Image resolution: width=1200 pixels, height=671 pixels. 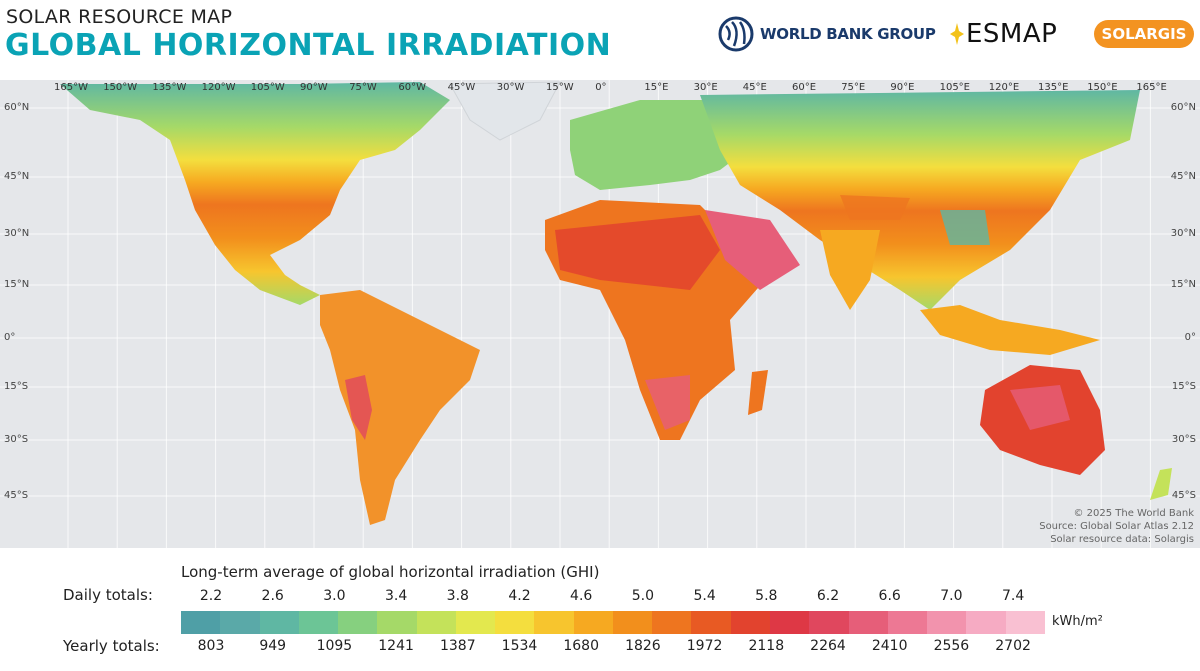 What do you see at coordinates (519, 646) in the screenshot?
I see `yearly-tick-label: 1534` at bounding box center [519, 646].